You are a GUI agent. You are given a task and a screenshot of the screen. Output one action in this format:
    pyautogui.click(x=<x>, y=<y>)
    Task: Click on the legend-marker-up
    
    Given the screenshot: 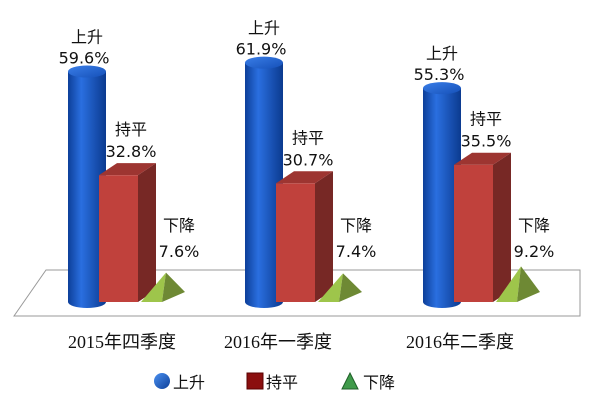 What is the action you would take?
    pyautogui.click(x=162, y=381)
    